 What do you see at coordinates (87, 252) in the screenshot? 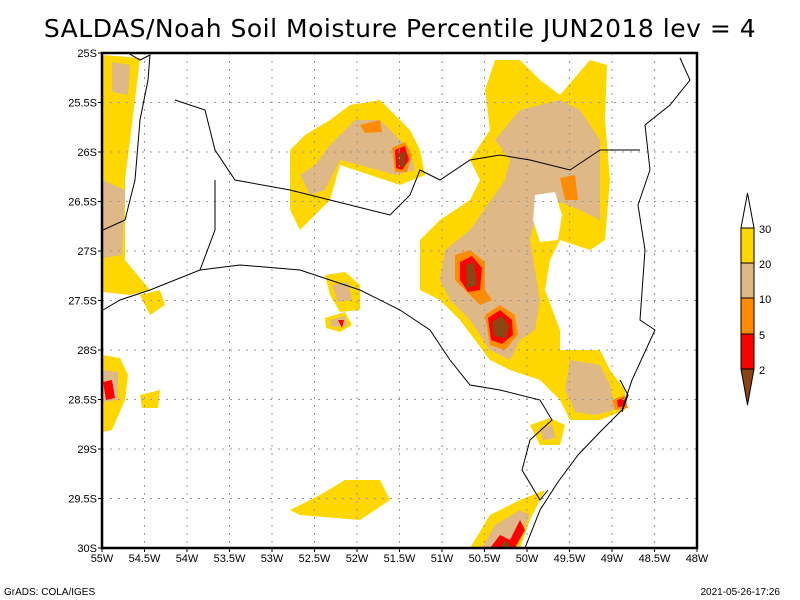
I see `y-tick-label: 27S` at bounding box center [87, 252].